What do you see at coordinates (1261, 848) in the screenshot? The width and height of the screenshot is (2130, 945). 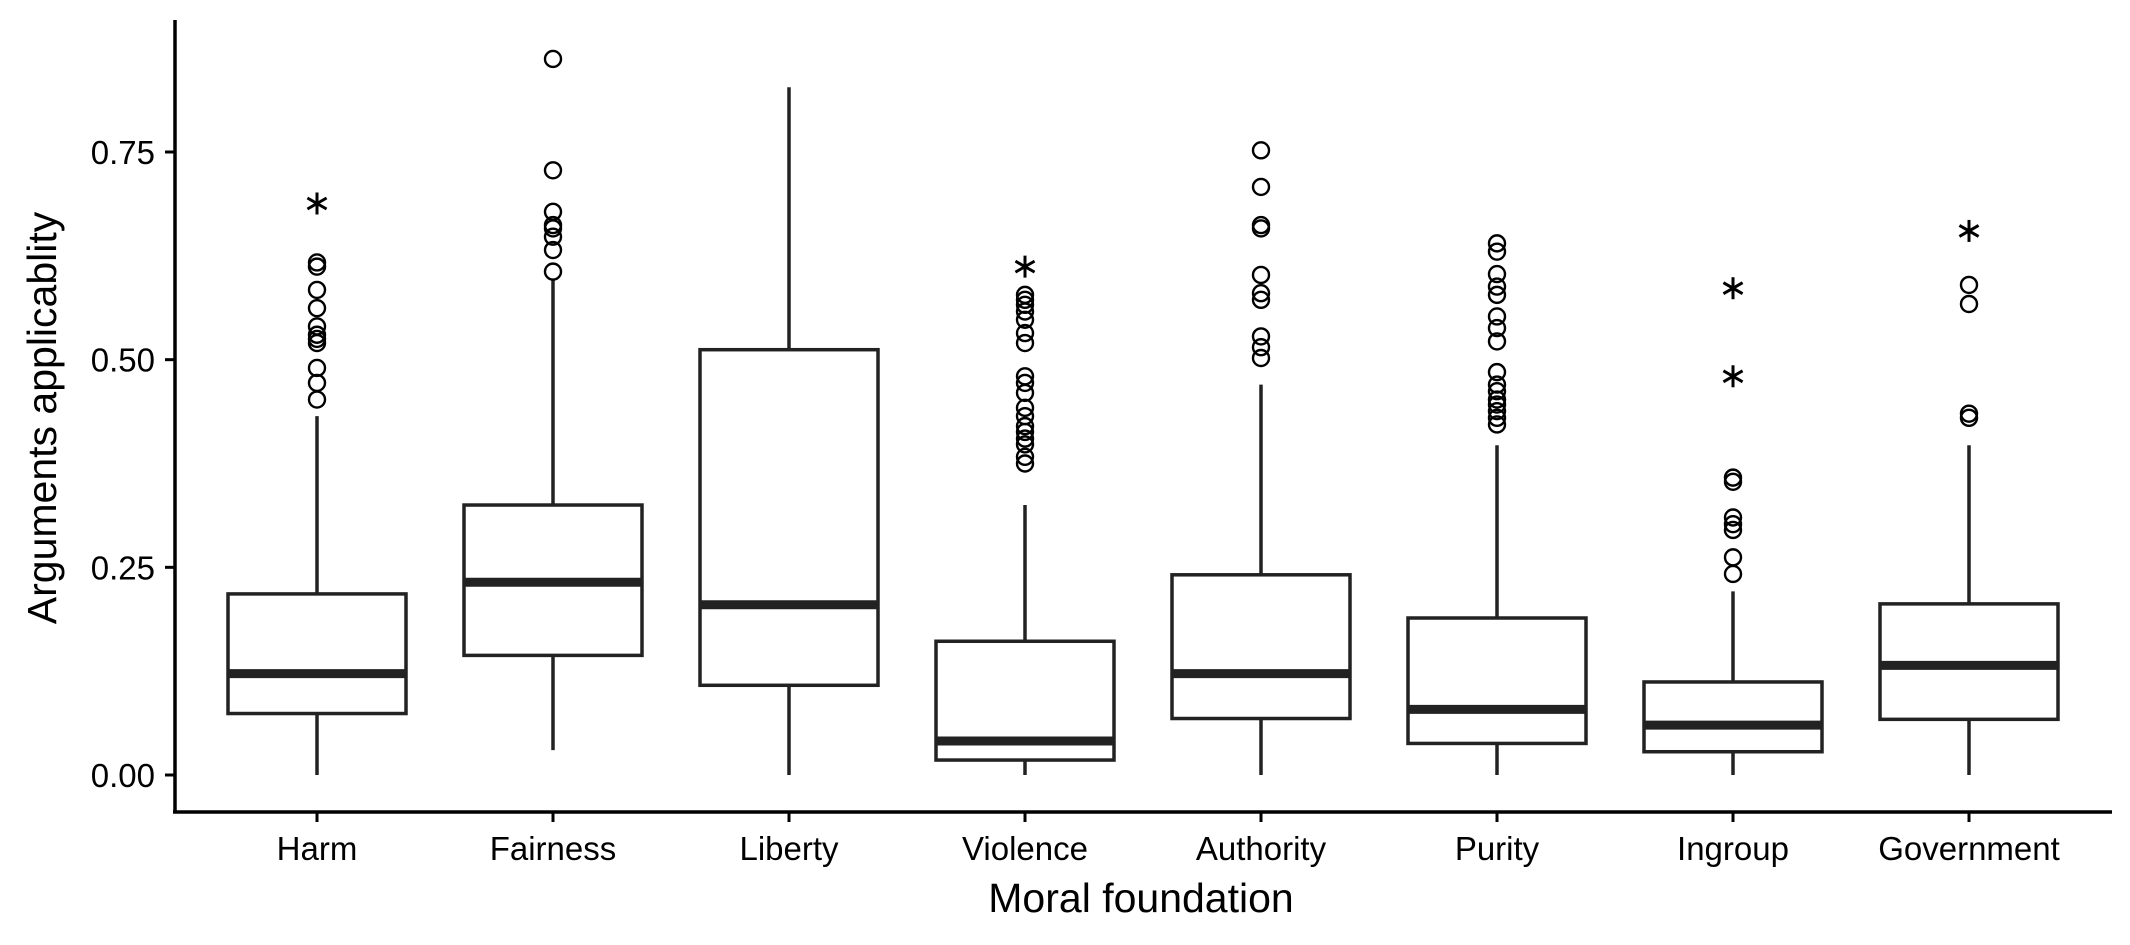 I see `x-tick-label: Authority` at bounding box center [1261, 848].